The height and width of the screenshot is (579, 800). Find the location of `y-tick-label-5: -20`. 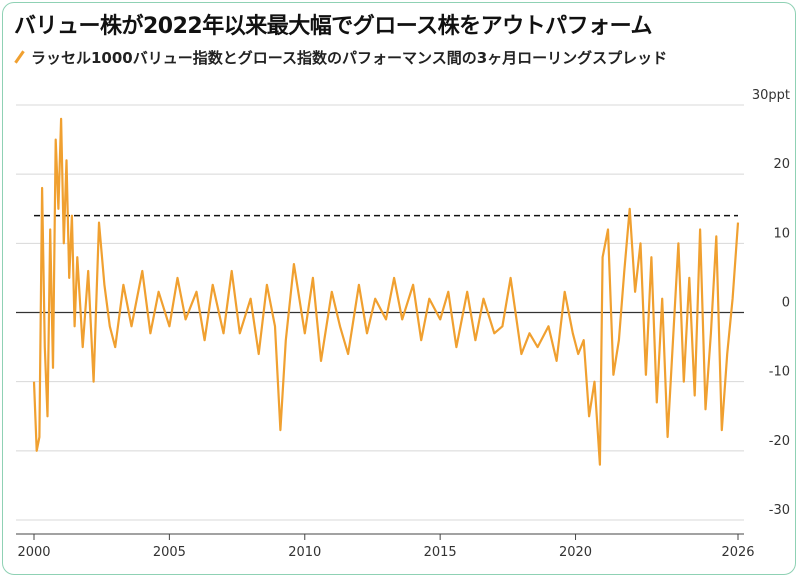

y-tick-label-5: -20 is located at coordinates (779, 441).